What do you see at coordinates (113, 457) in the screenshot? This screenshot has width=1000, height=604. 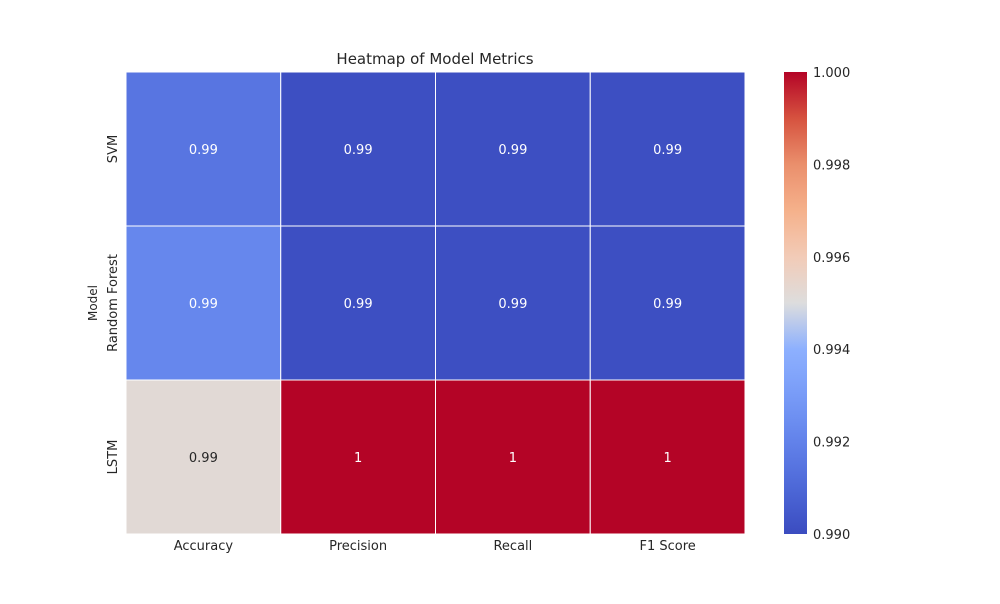 I see `y-tick-label: LSTM` at bounding box center [113, 457].